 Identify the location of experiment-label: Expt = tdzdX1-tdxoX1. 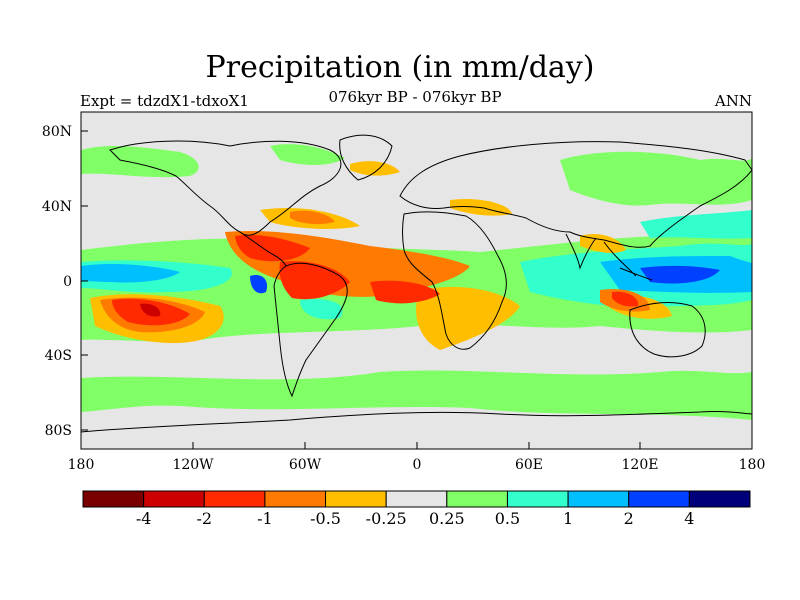
(164, 101).